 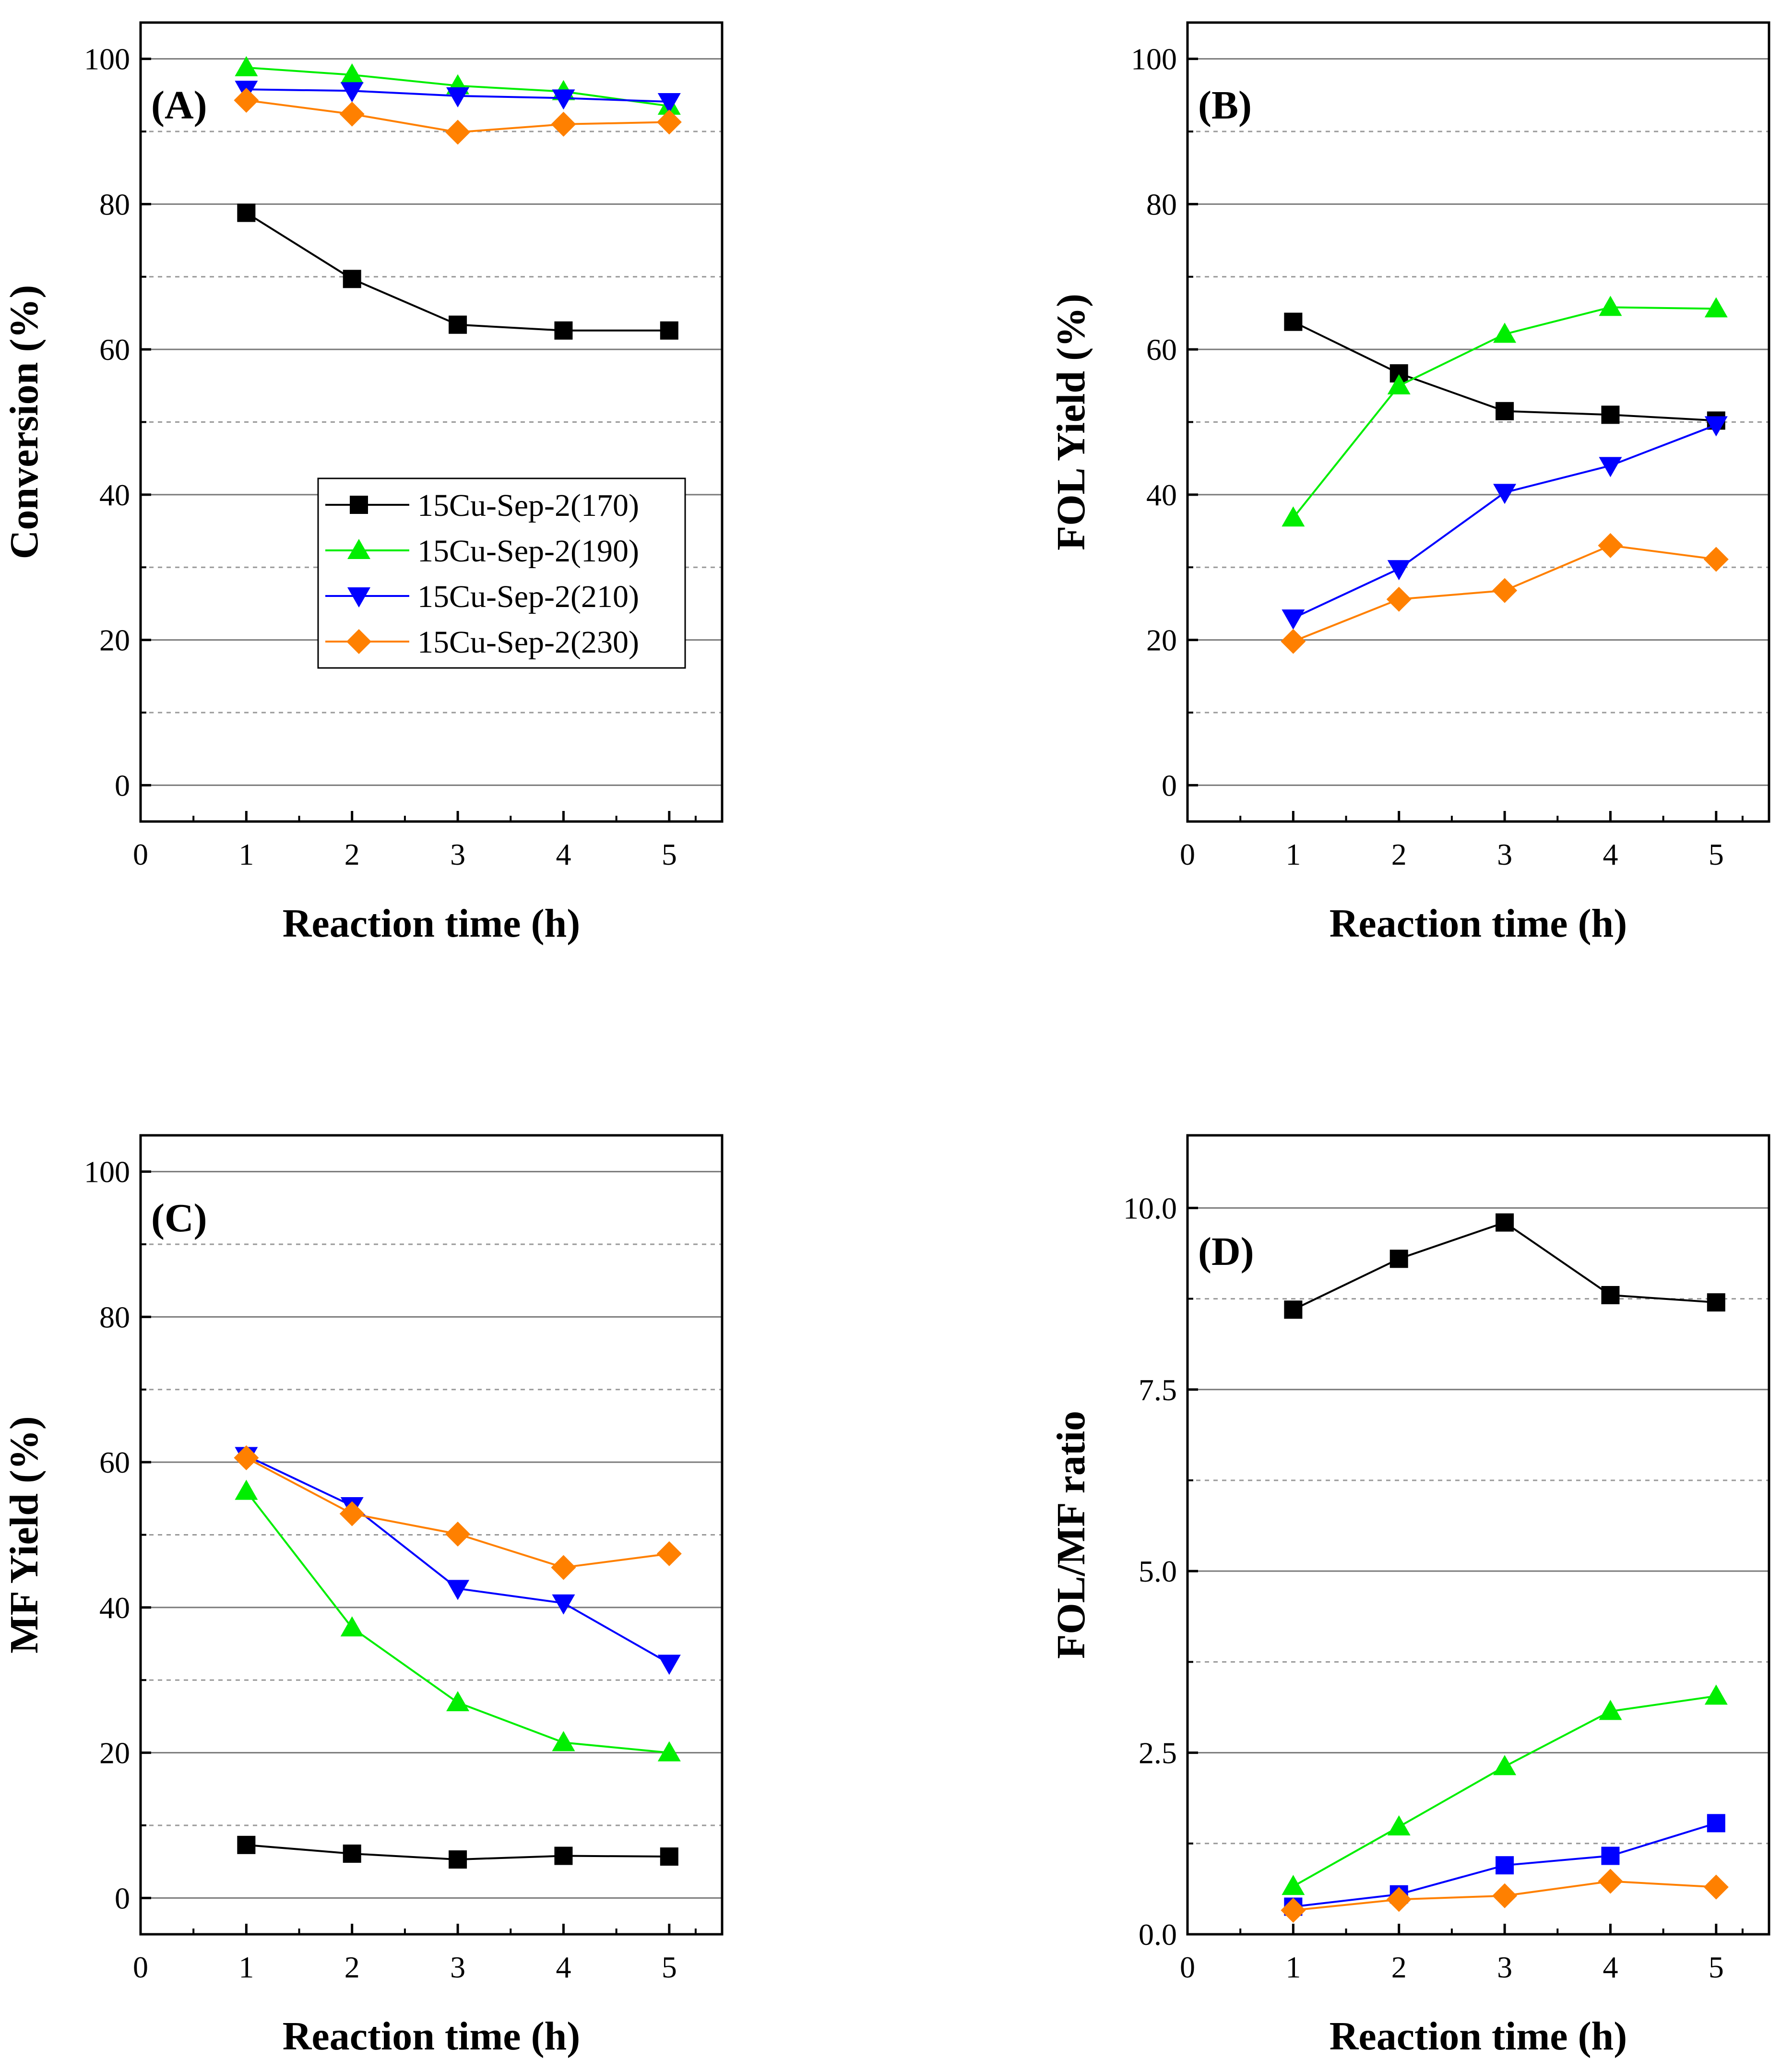 What do you see at coordinates (1478, 1535) in the screenshot?
I see `plot-frame` at bounding box center [1478, 1535].